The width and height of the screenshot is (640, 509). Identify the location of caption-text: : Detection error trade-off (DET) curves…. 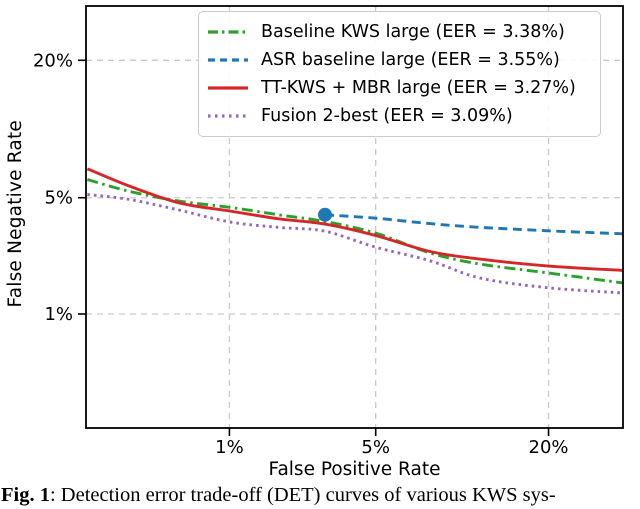
(302, 495).